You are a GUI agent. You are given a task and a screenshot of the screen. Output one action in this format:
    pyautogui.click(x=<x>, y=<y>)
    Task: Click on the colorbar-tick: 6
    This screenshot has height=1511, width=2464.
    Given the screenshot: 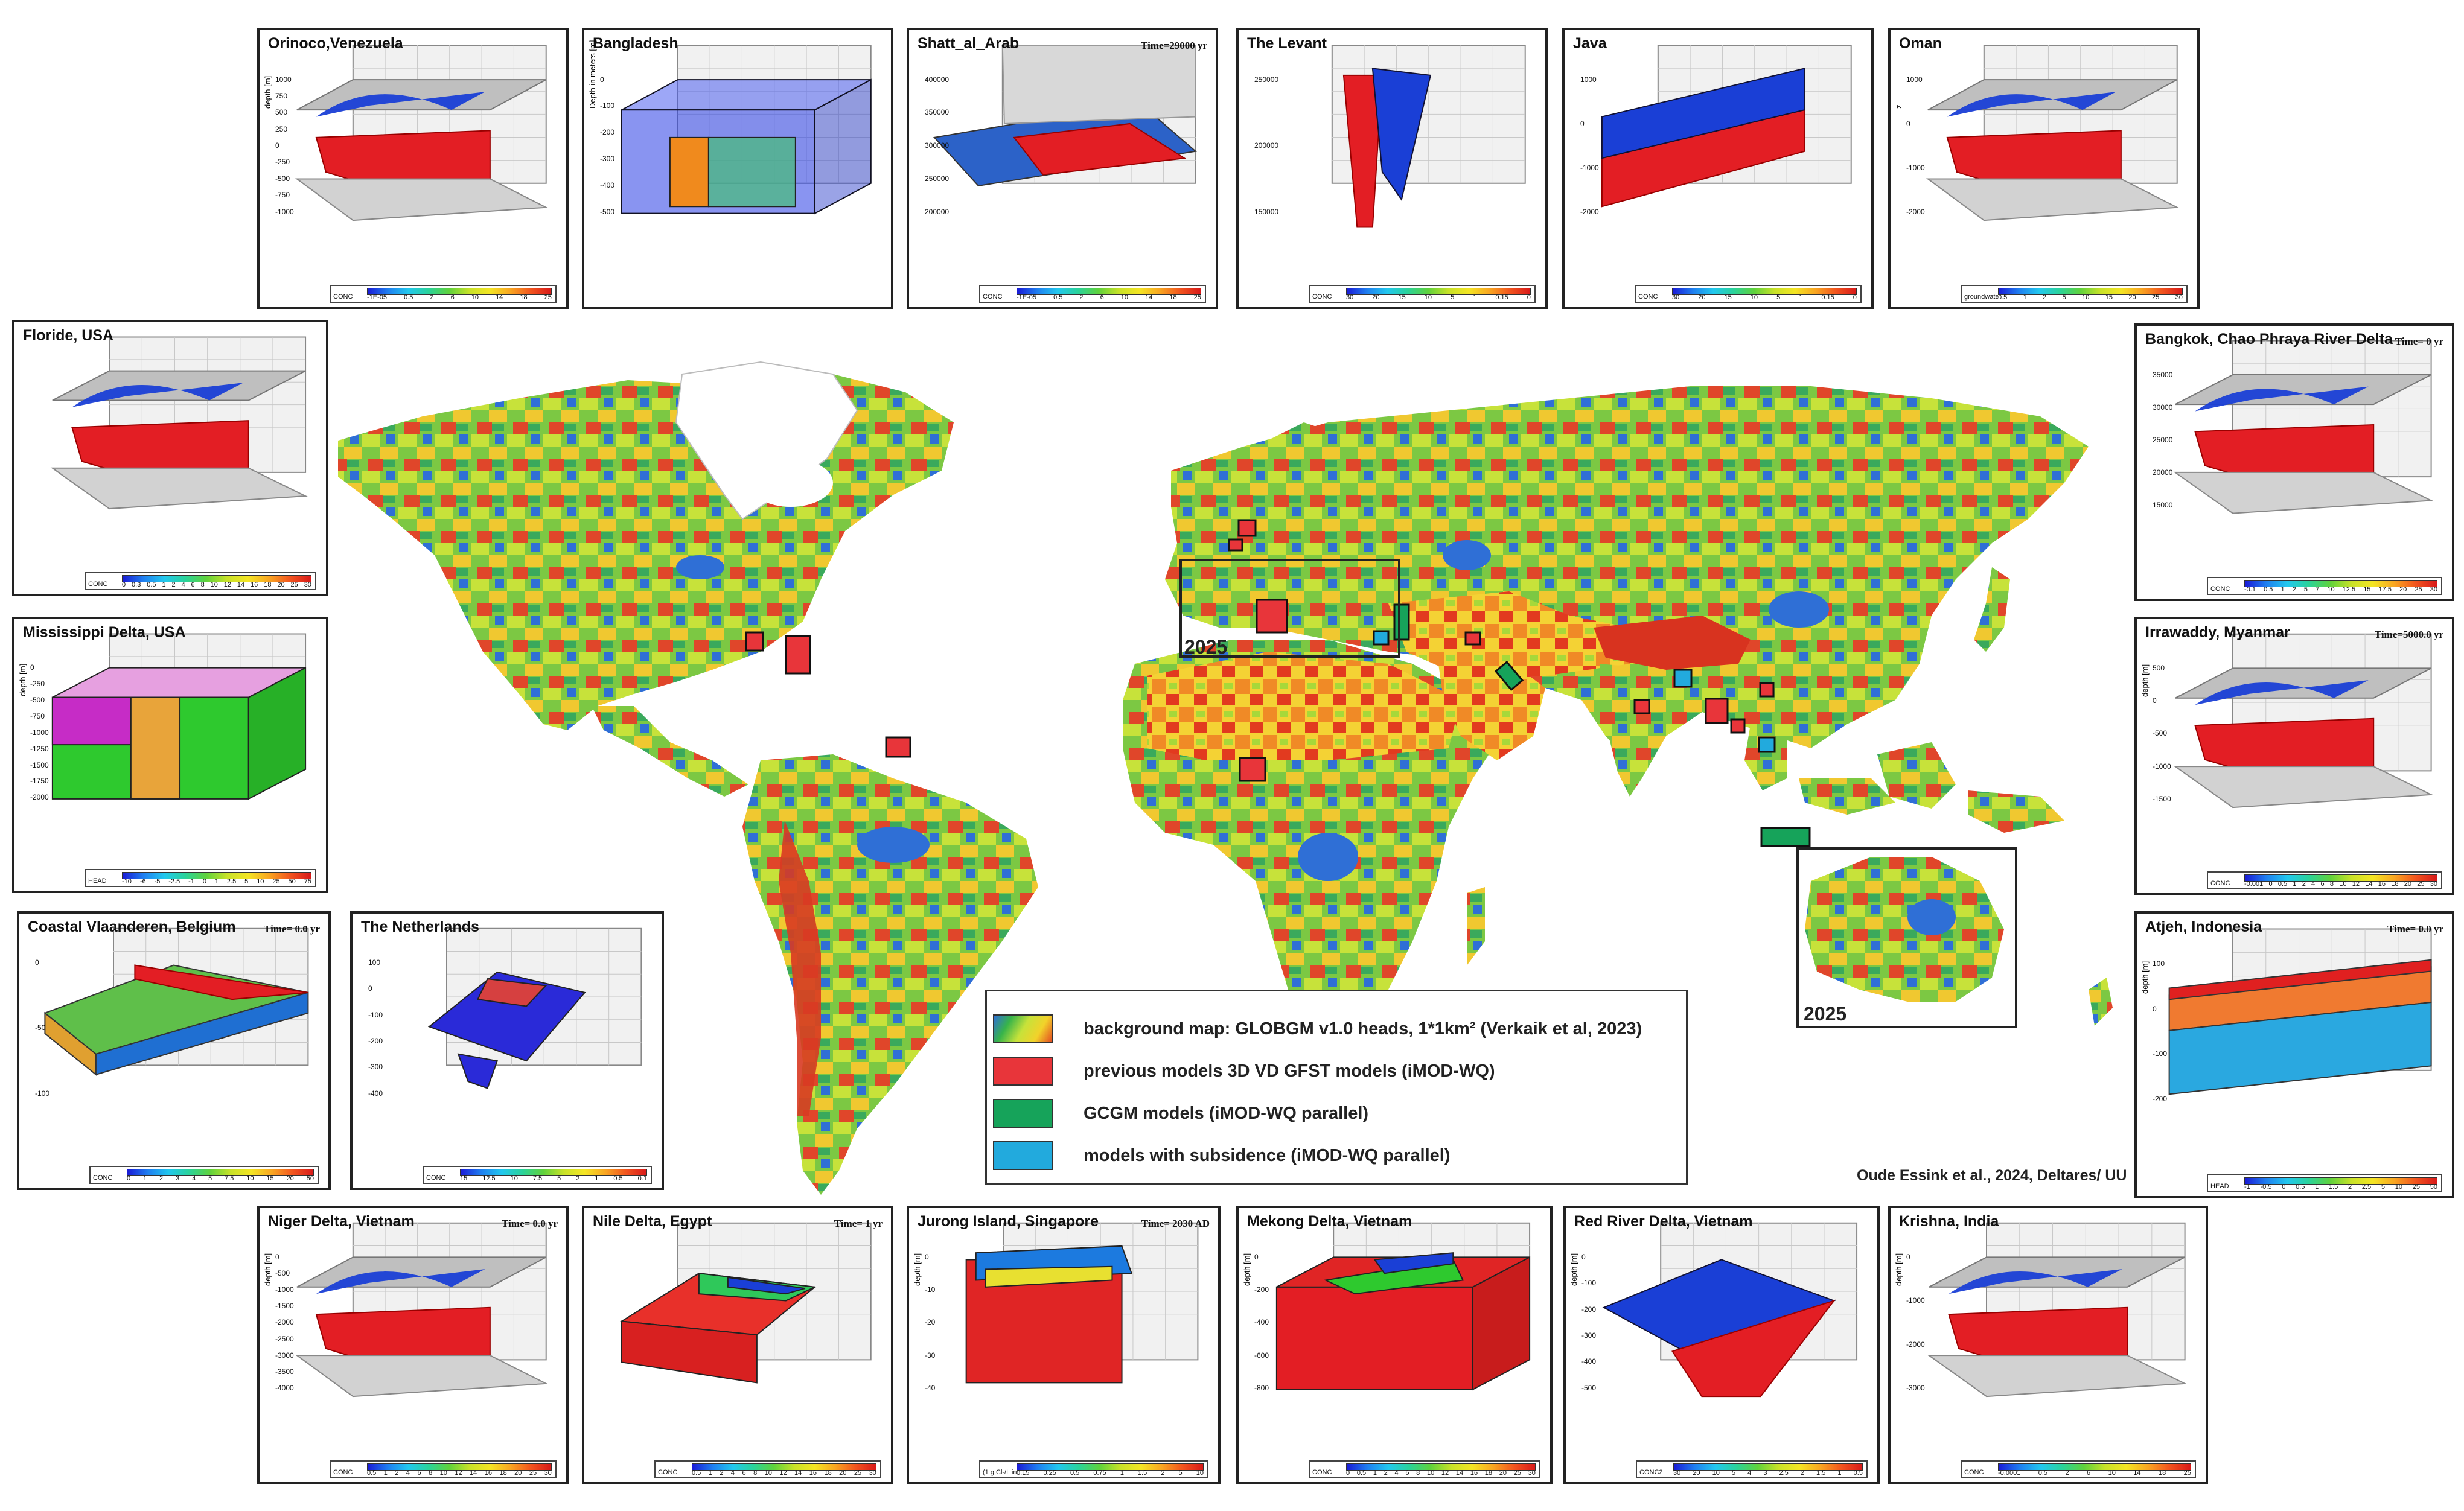 What is the action you would take?
    pyautogui.click(x=1102, y=297)
    